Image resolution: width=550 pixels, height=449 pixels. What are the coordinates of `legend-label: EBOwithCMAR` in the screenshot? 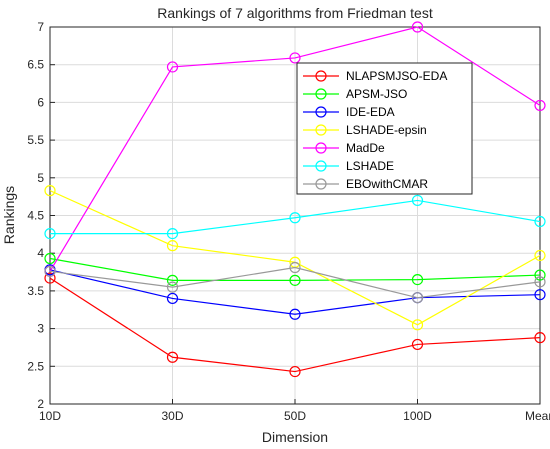 It's located at (387, 184).